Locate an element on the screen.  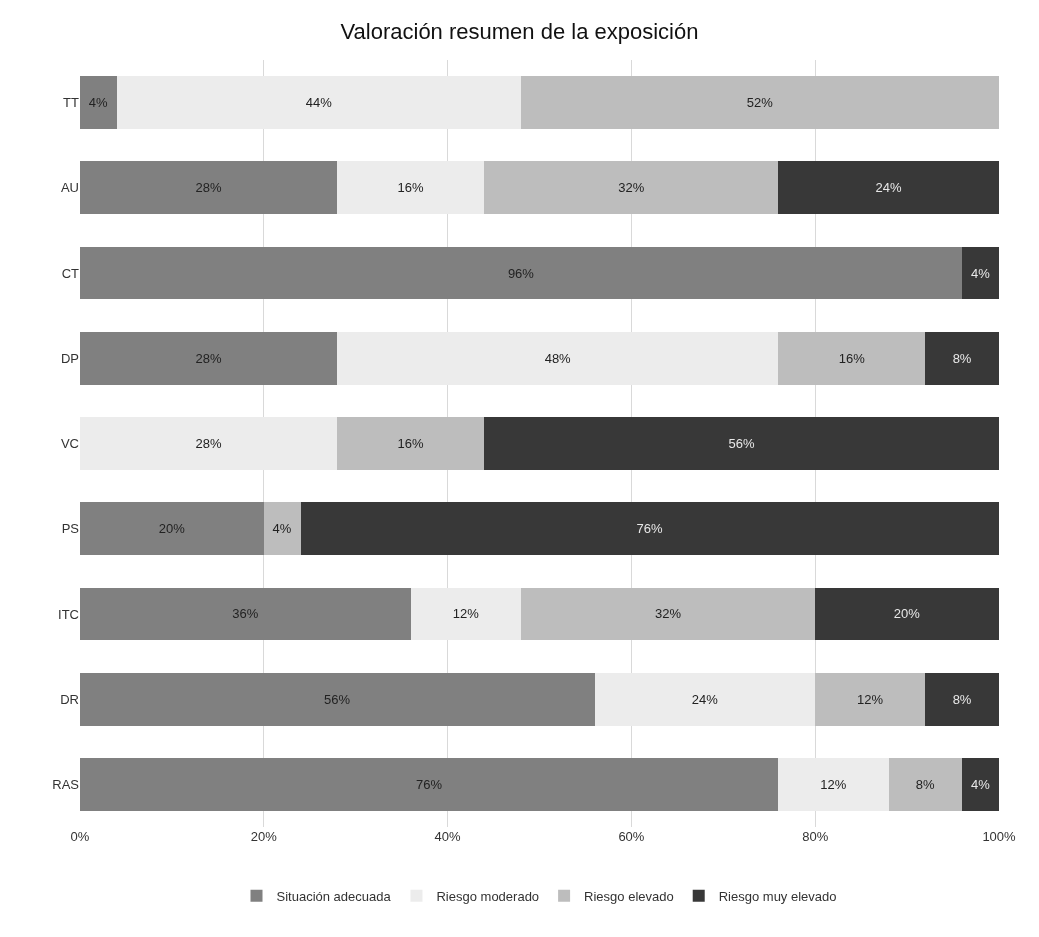
x-tick-label: 40% is located at coordinates (448, 836).